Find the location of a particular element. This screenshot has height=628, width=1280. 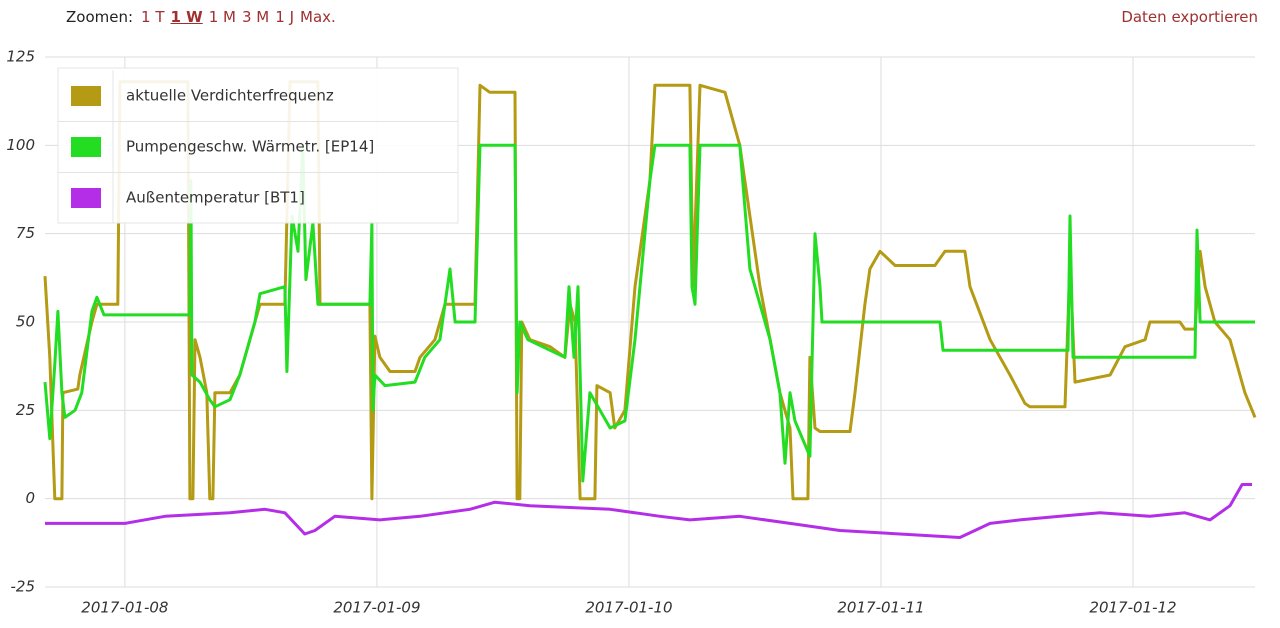

zoom-option: 1 T is located at coordinates (153, 17).